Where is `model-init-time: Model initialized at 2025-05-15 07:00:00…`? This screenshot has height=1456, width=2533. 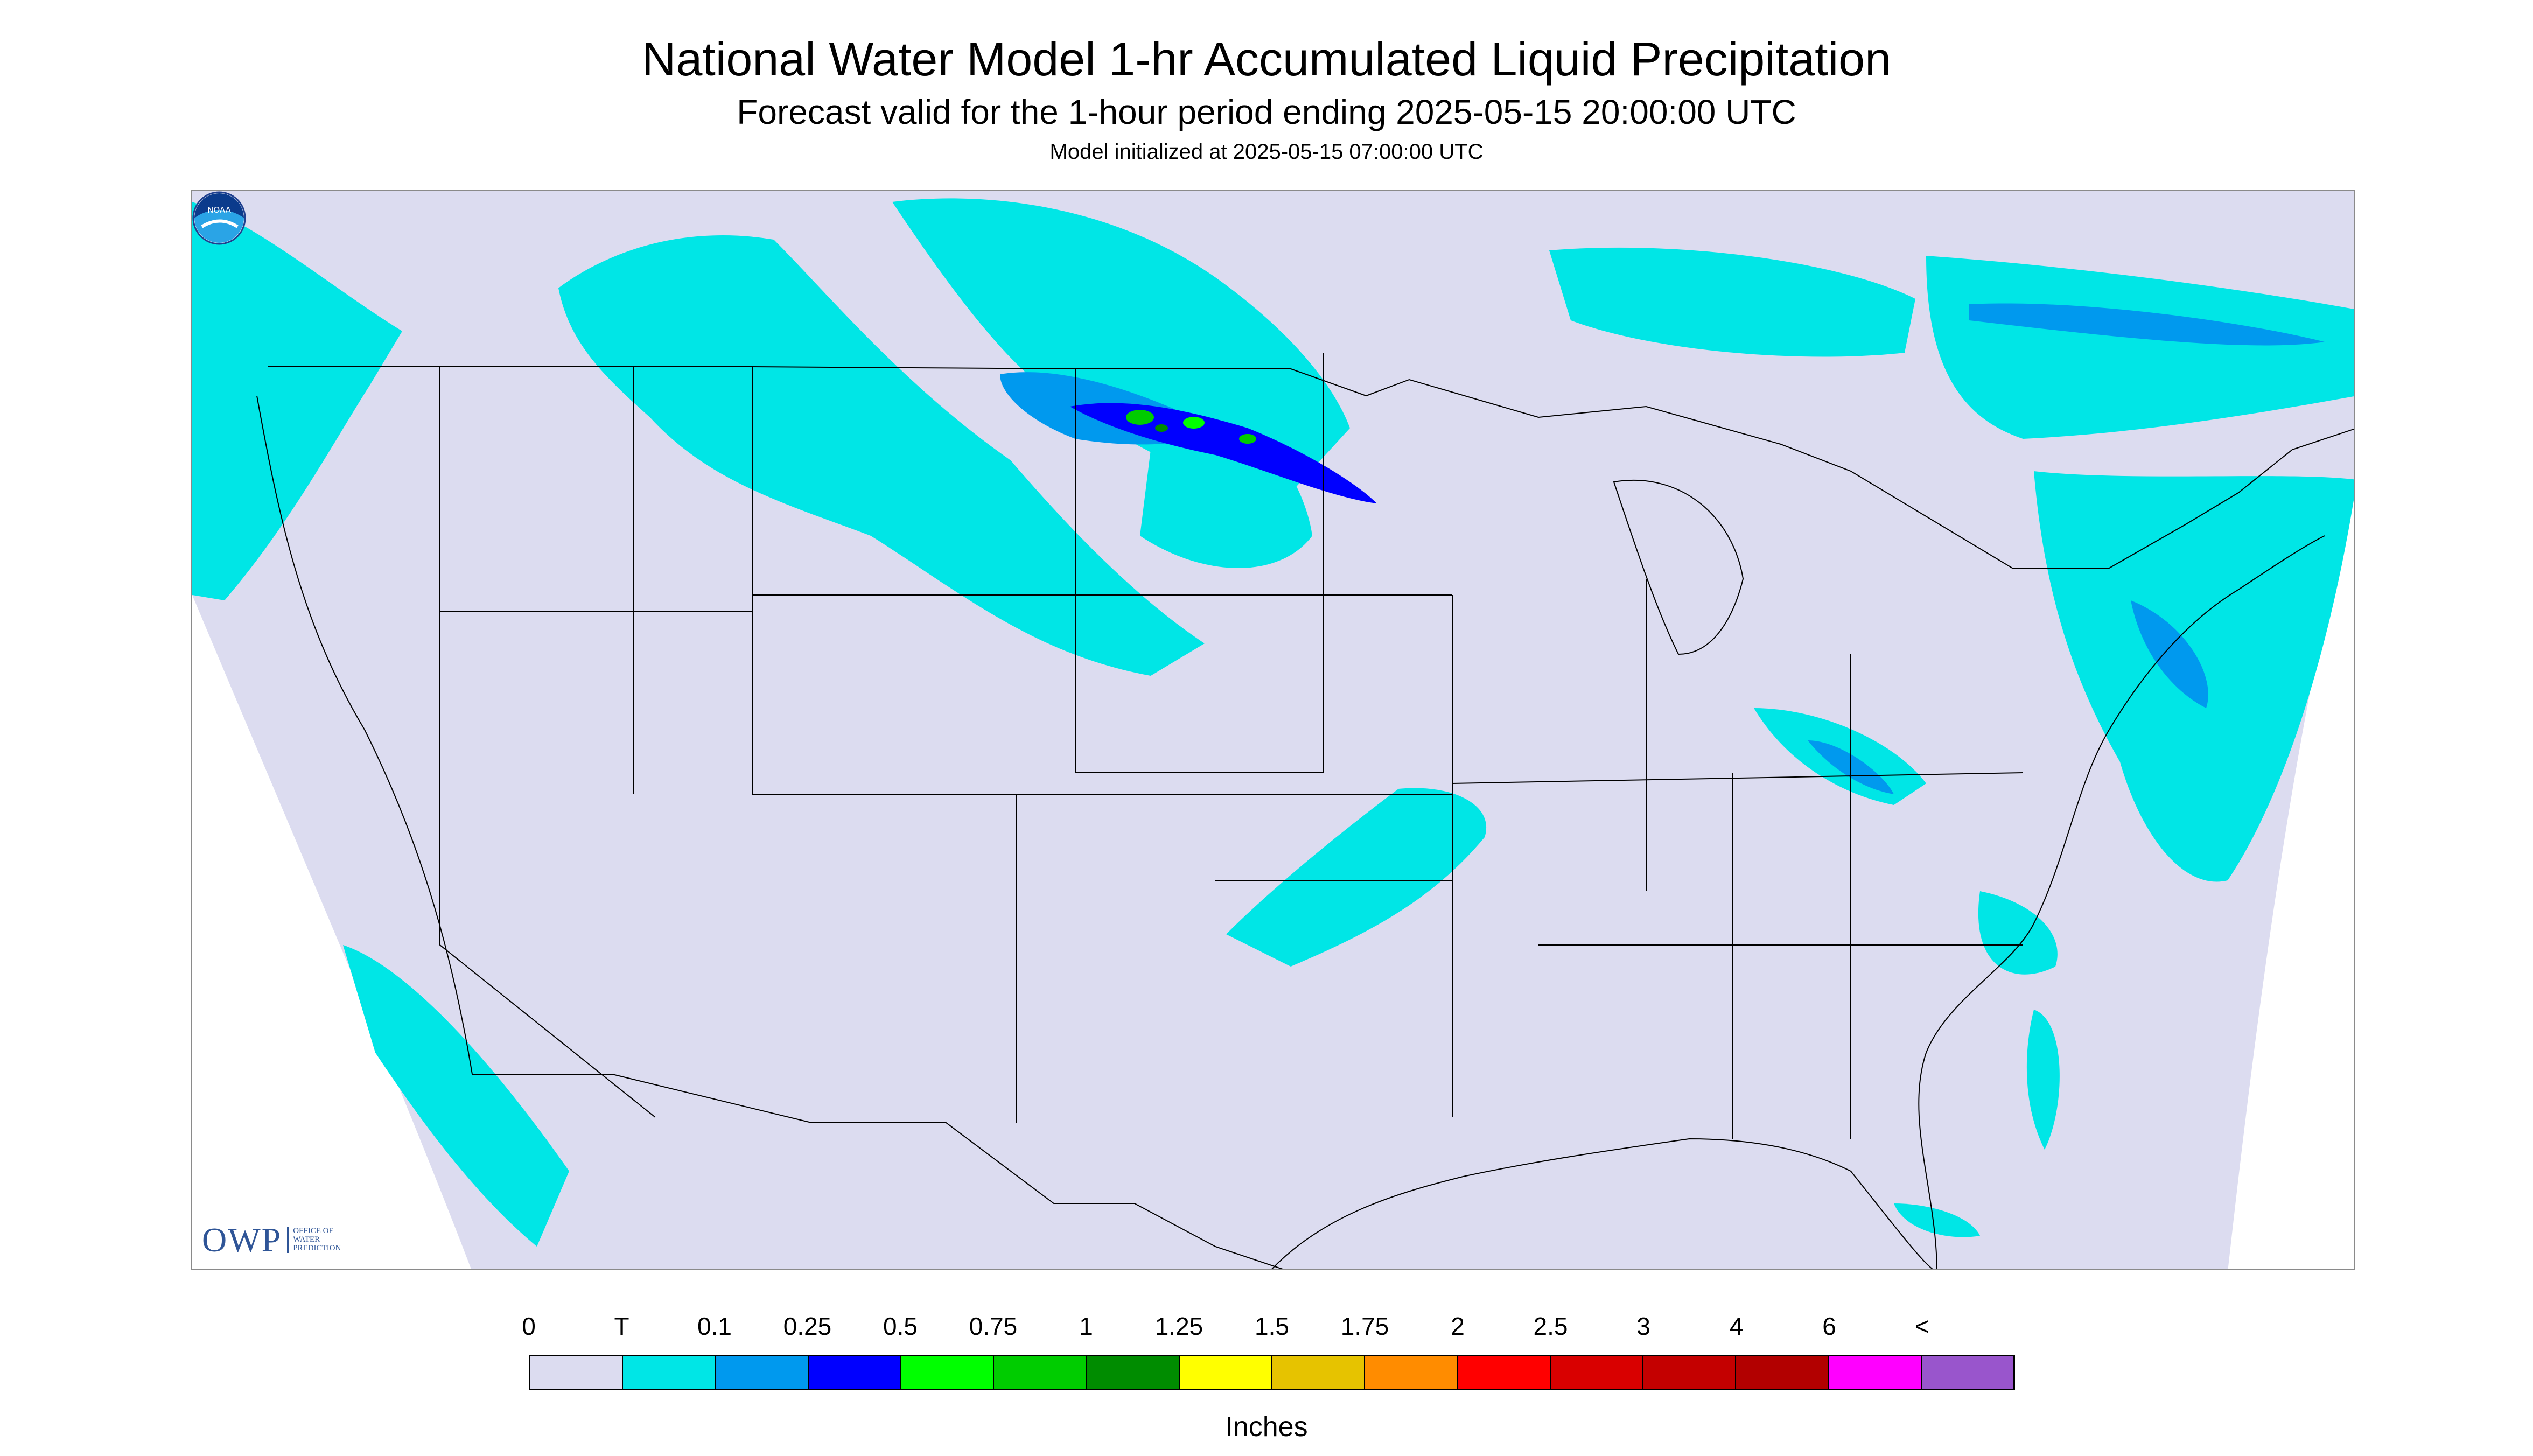 model-init-time: Model initialized at 2025-05-15 07:00:00… is located at coordinates (1266, 152).